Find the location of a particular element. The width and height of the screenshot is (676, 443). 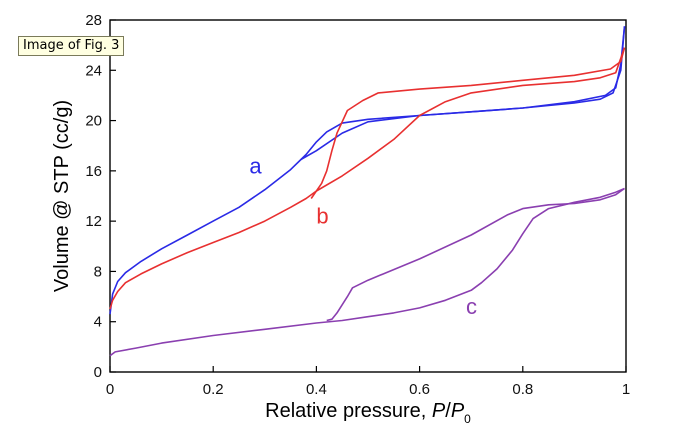

x-tick-label: 0.2 is located at coordinates (213, 389).